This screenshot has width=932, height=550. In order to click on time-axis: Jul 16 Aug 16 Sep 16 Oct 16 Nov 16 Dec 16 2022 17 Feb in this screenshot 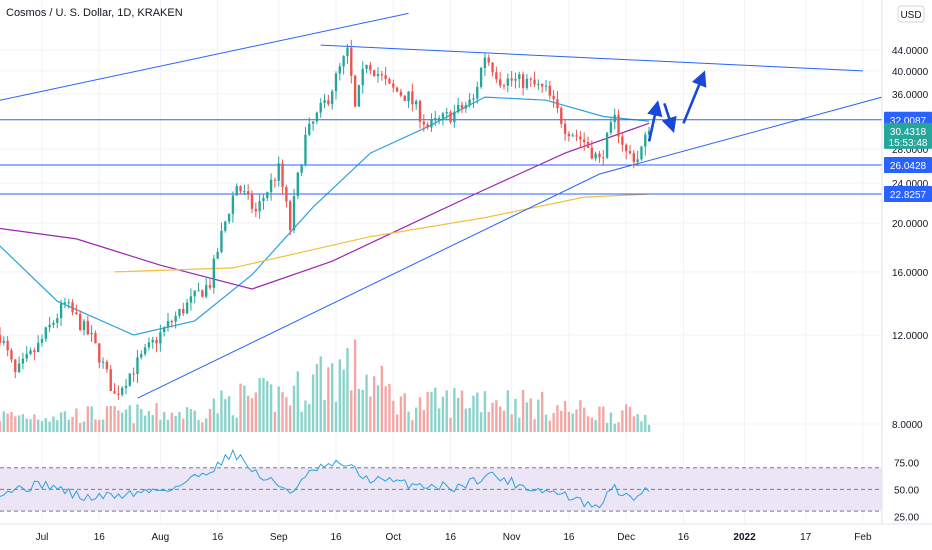, I will do `click(454, 537)`.